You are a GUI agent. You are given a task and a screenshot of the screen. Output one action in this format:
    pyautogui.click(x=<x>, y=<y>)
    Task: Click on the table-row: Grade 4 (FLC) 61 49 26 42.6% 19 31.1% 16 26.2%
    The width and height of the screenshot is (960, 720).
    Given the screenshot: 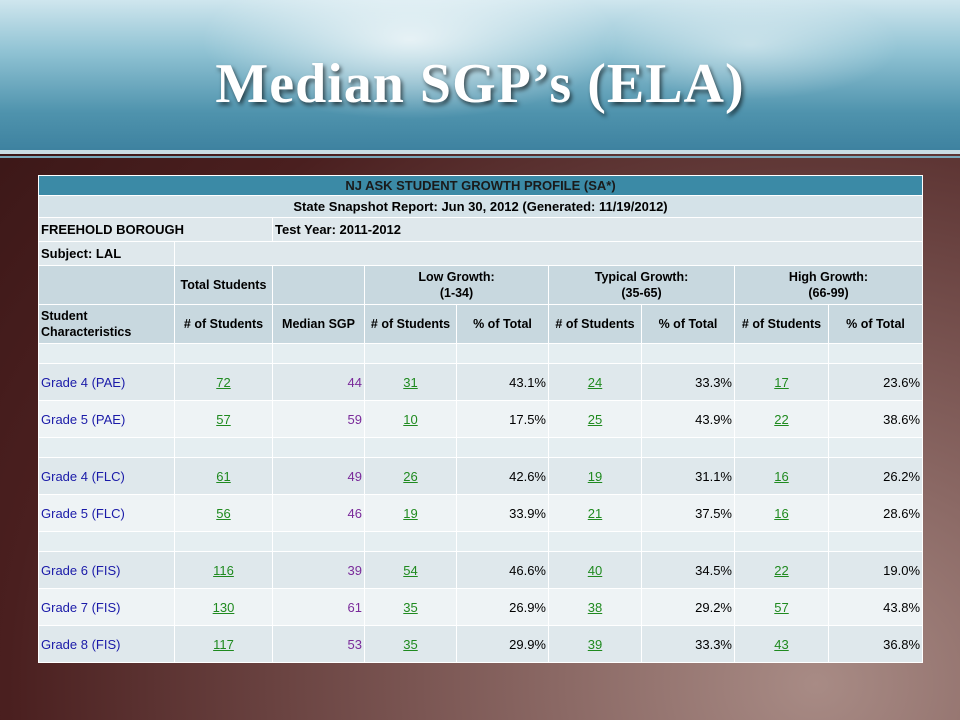 What is the action you would take?
    pyautogui.click(x=481, y=476)
    